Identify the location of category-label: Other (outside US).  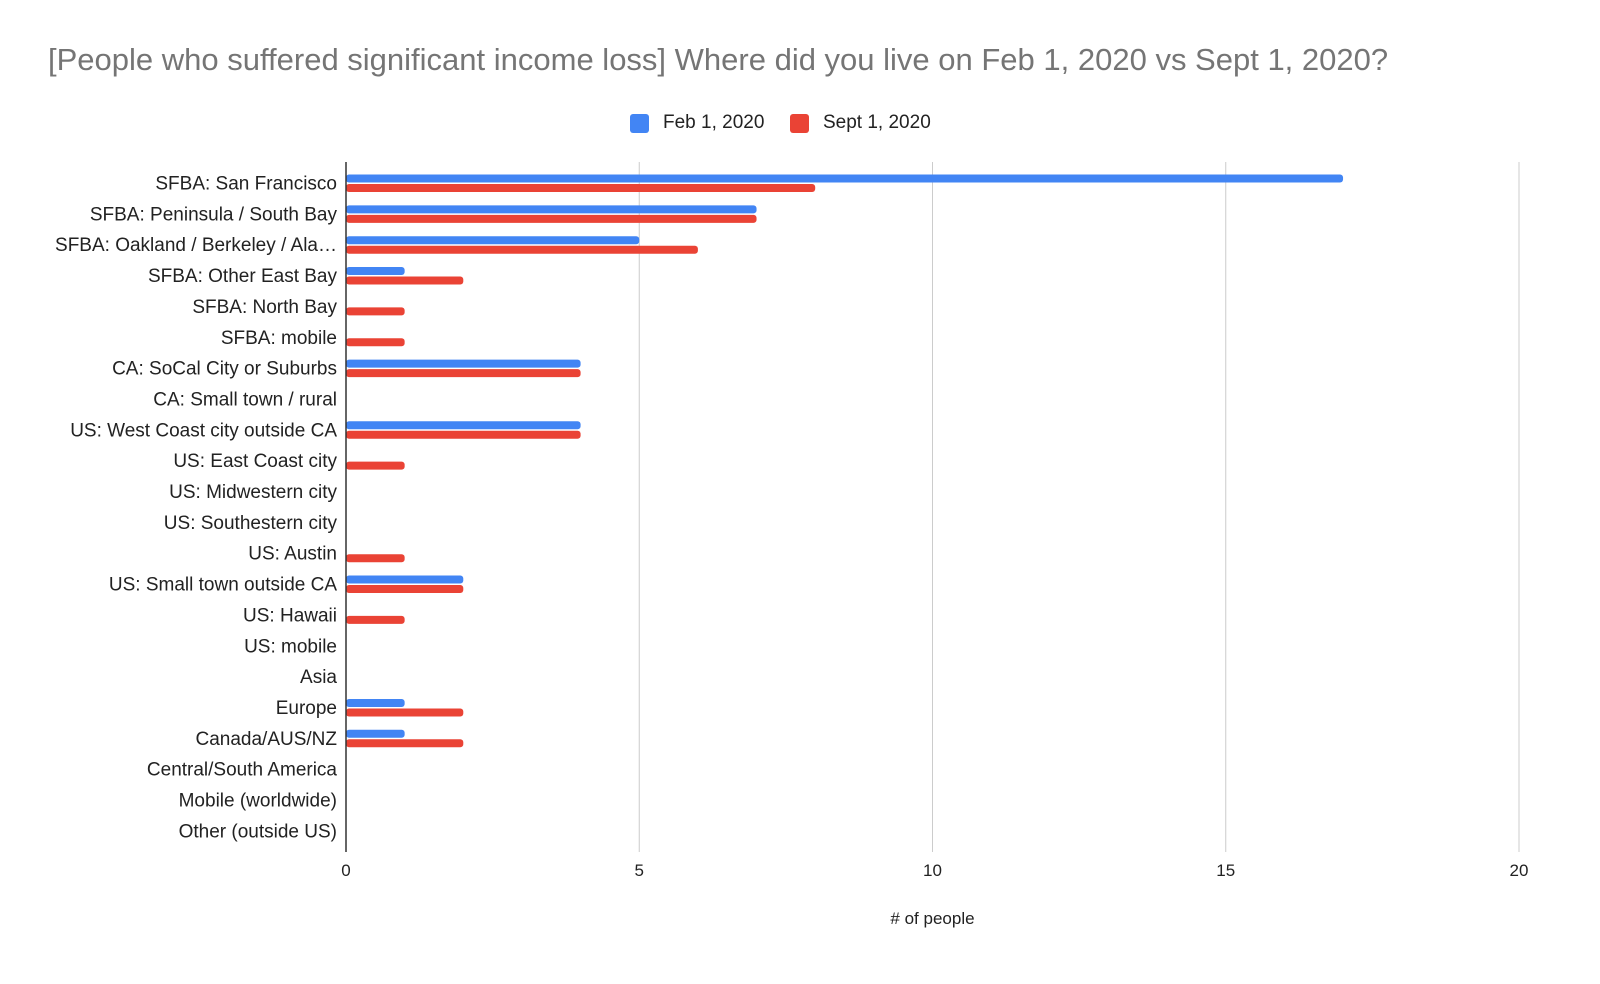
(258, 831).